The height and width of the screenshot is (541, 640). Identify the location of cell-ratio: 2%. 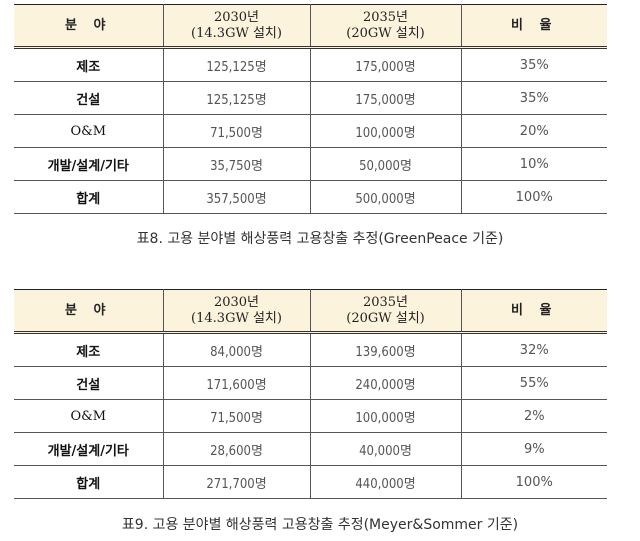
(533, 416).